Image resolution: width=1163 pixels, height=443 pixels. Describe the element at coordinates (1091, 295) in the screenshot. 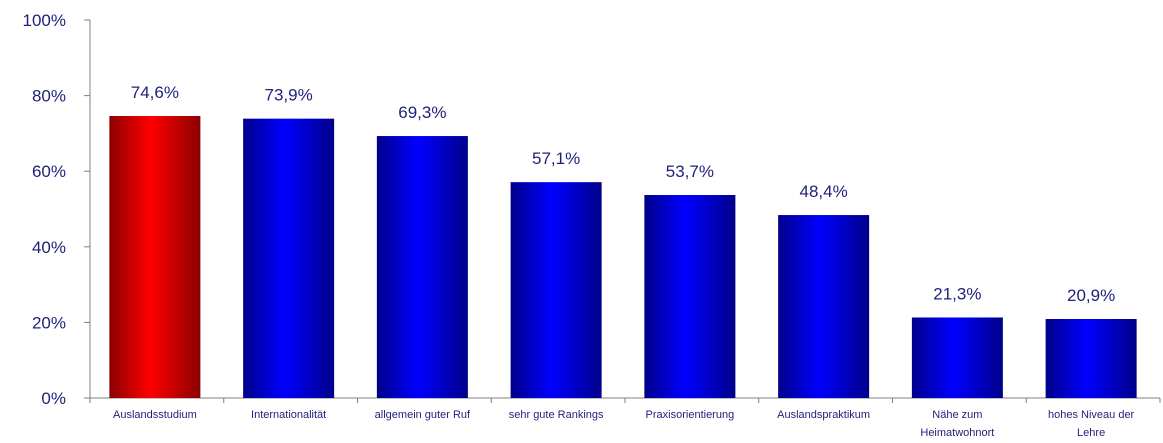

I see `data-label: 20,9%` at that location.